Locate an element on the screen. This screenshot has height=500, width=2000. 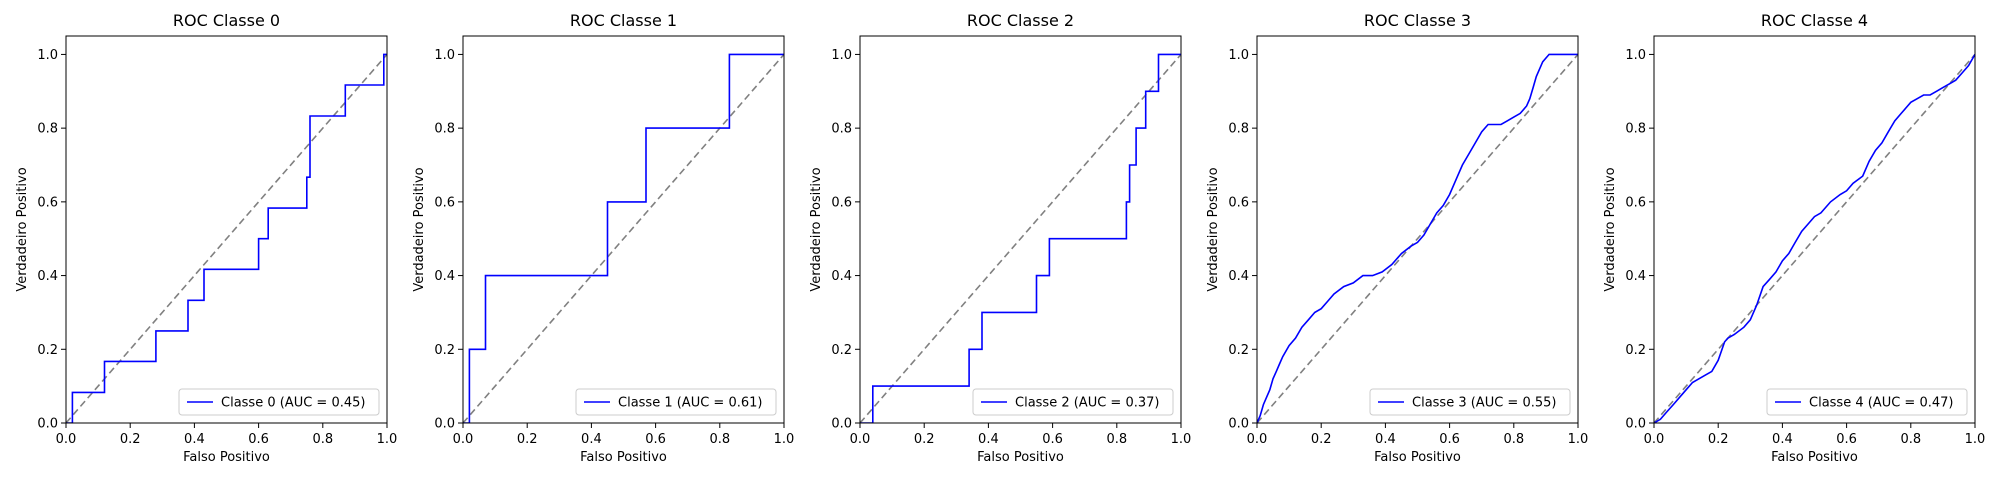
chart-title: ROC Classe 4 is located at coordinates (1814, 20).